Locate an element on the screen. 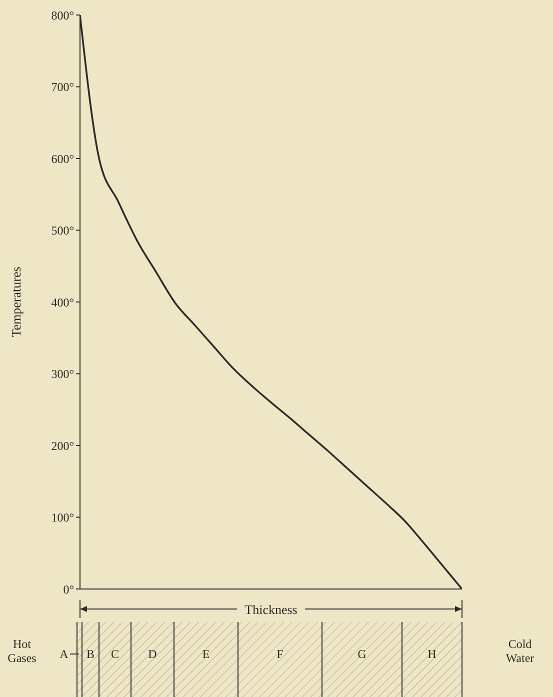 The height and width of the screenshot is (697, 553). y-tick-label: 500° is located at coordinates (62, 231).